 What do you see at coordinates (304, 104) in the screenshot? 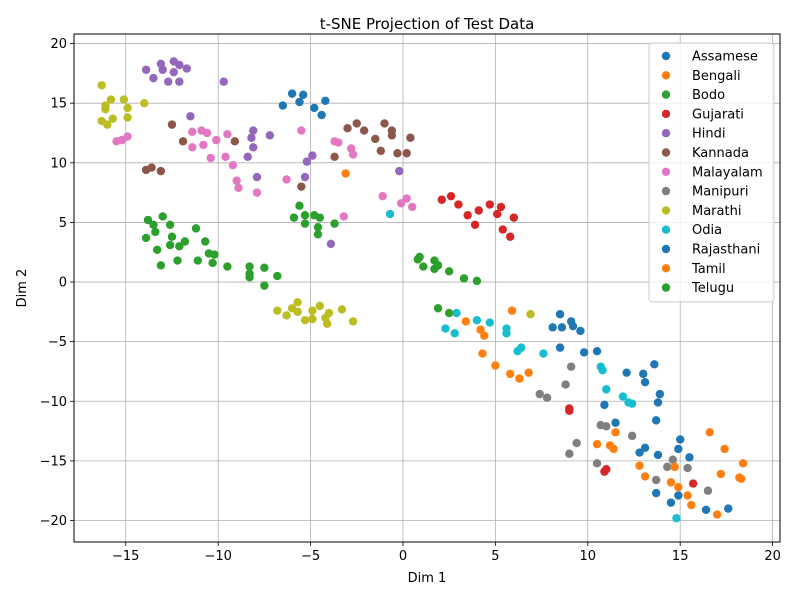
I see `series-assamese` at bounding box center [304, 104].